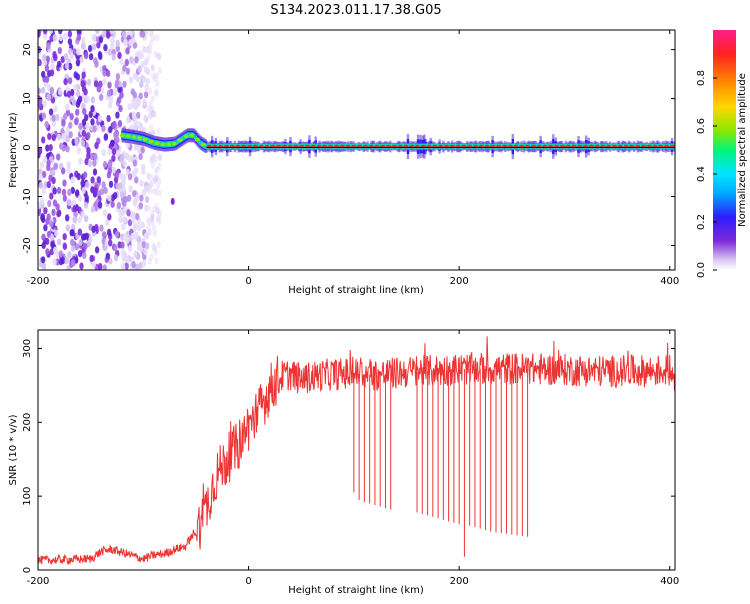 The height and width of the screenshot is (604, 750). I want to click on x-tick-label: 200, so click(459, 281).